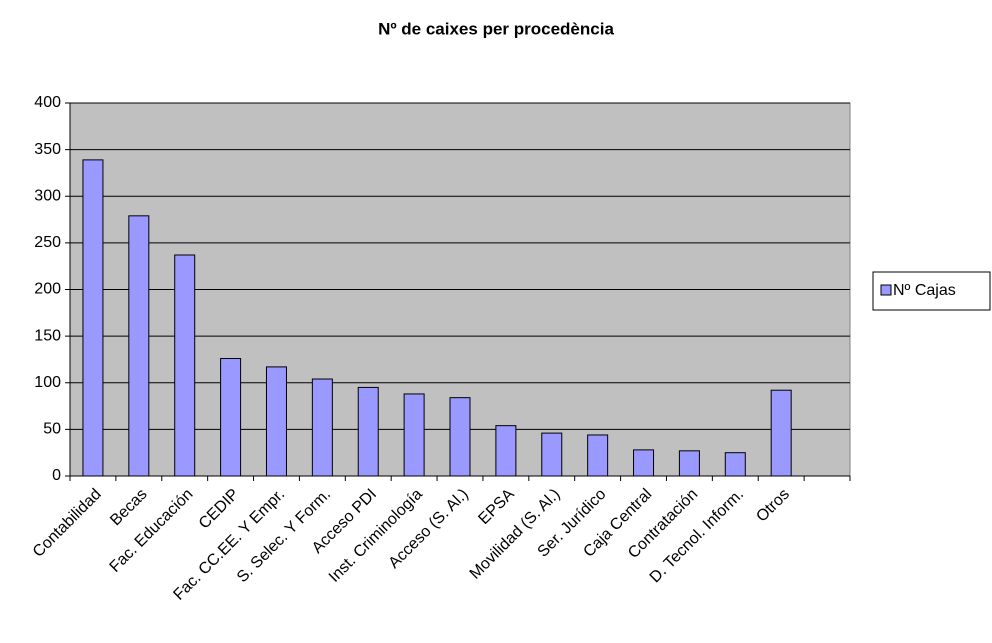 The height and width of the screenshot is (643, 992). I want to click on y-tick-label: 150, so click(47, 335).